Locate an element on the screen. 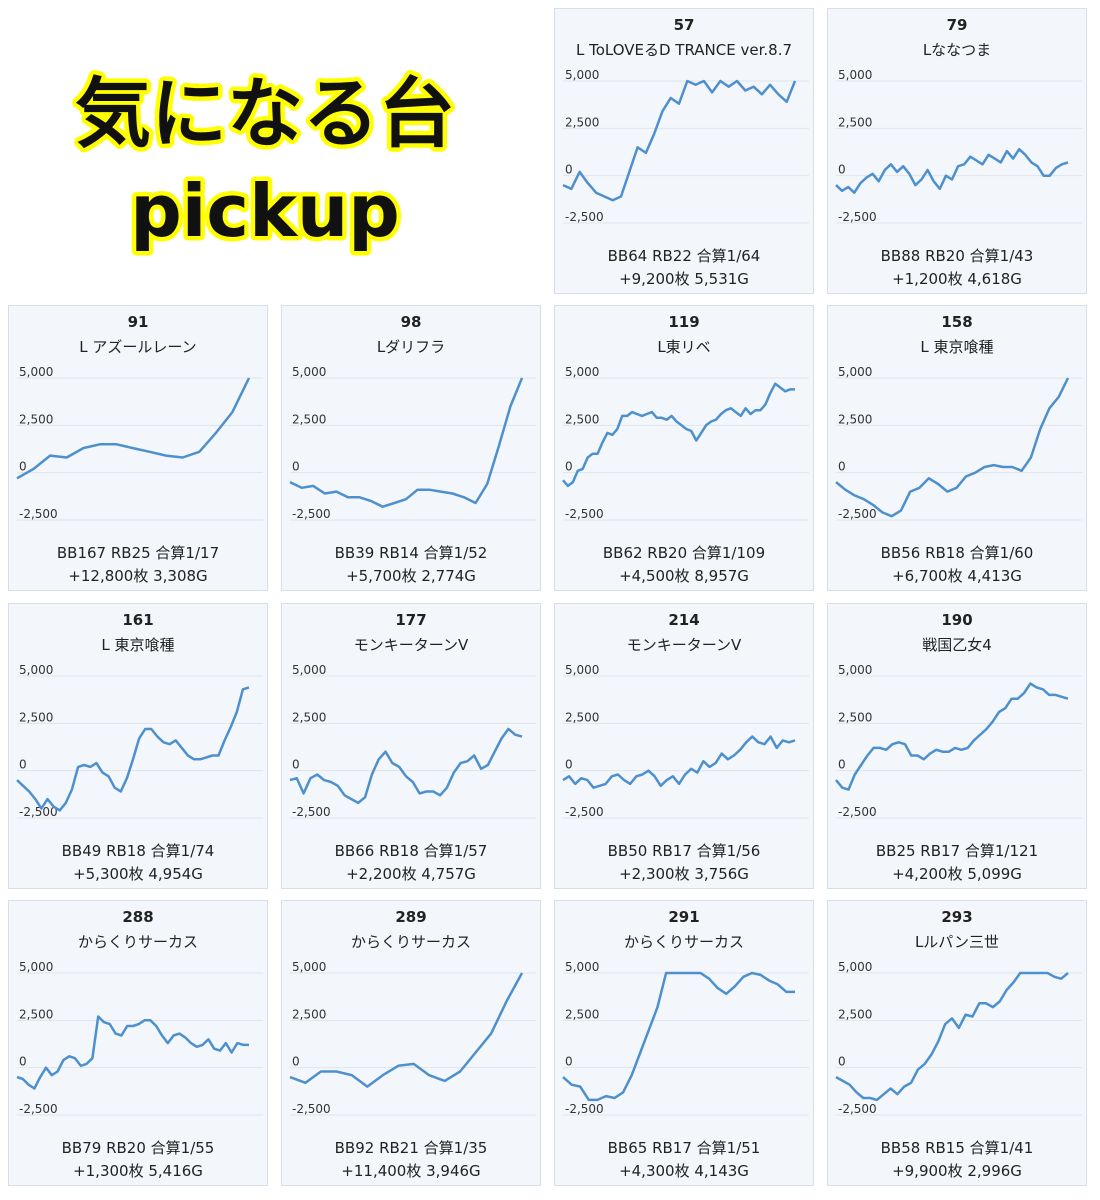 This screenshot has height=1200, width=1100. bonus-stats: BB79 RB20 合算1/55 is located at coordinates (138, 1148).